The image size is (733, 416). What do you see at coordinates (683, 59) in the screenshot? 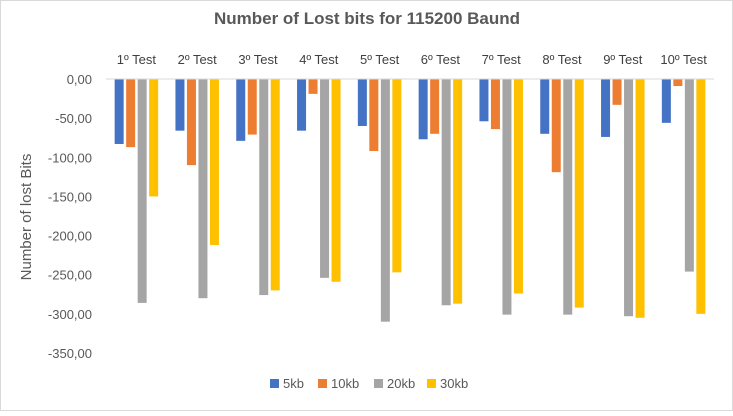
I see `category-label: 10º Test` at bounding box center [683, 59].